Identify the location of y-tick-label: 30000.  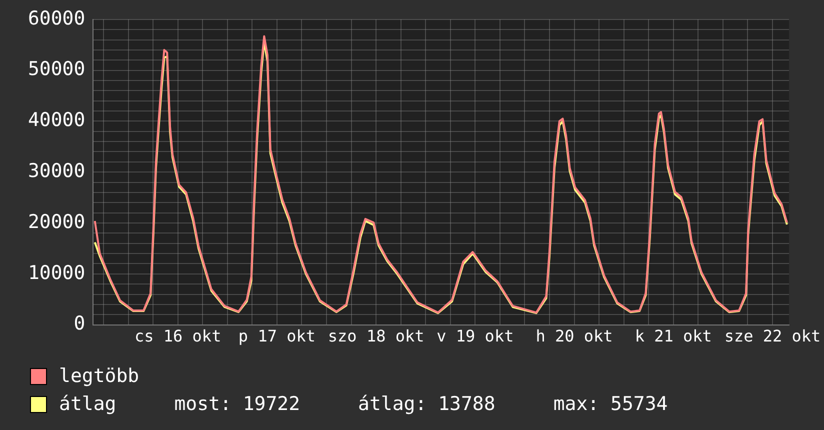
(57, 171).